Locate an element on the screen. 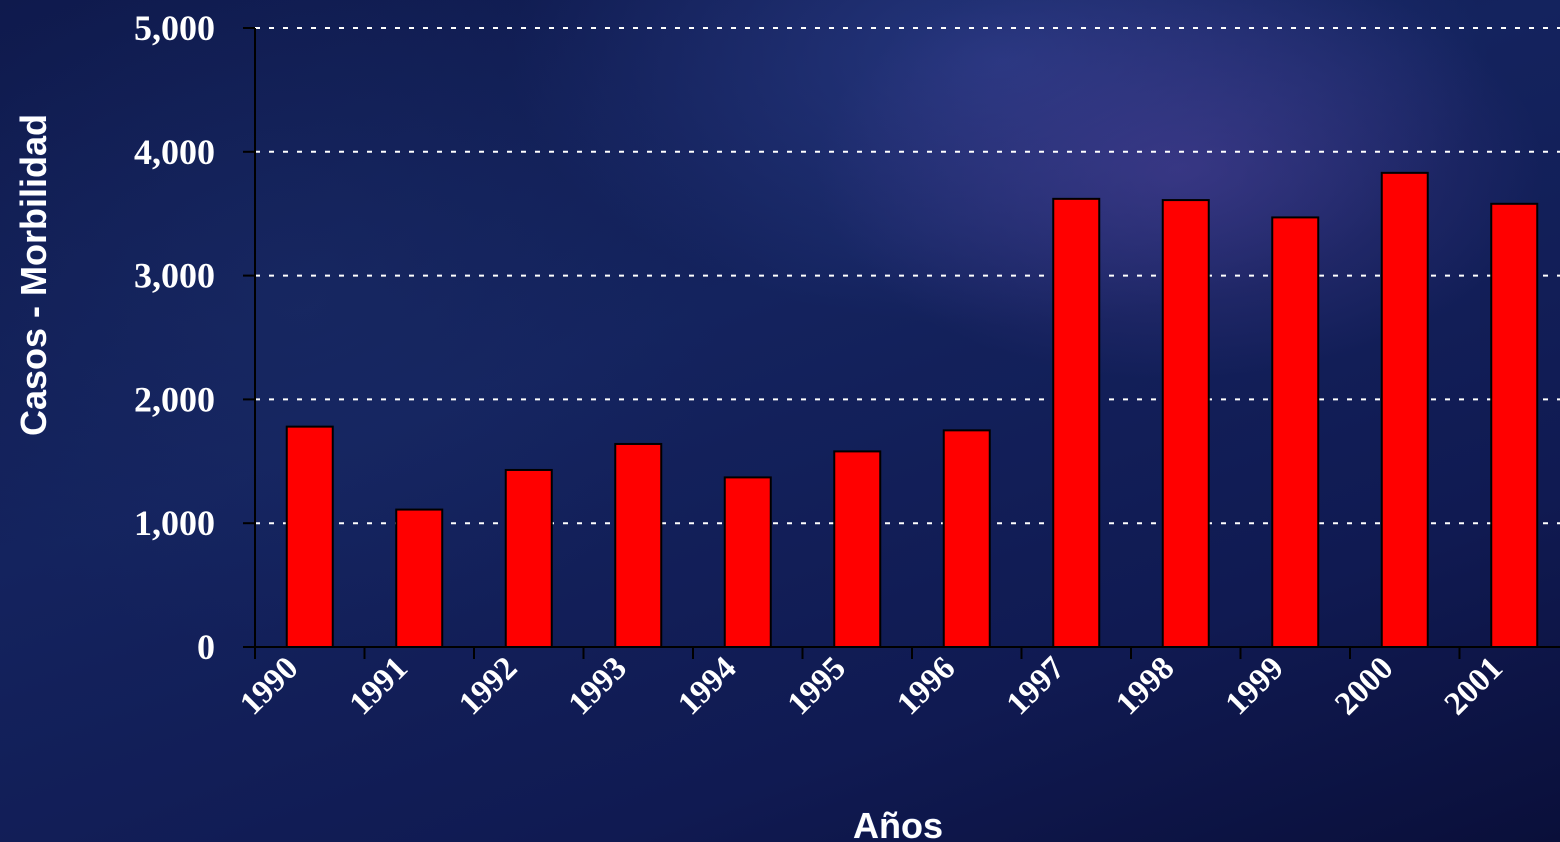 Image resolution: width=1560 pixels, height=842 pixels. bar-1996 is located at coordinates (966, 538).